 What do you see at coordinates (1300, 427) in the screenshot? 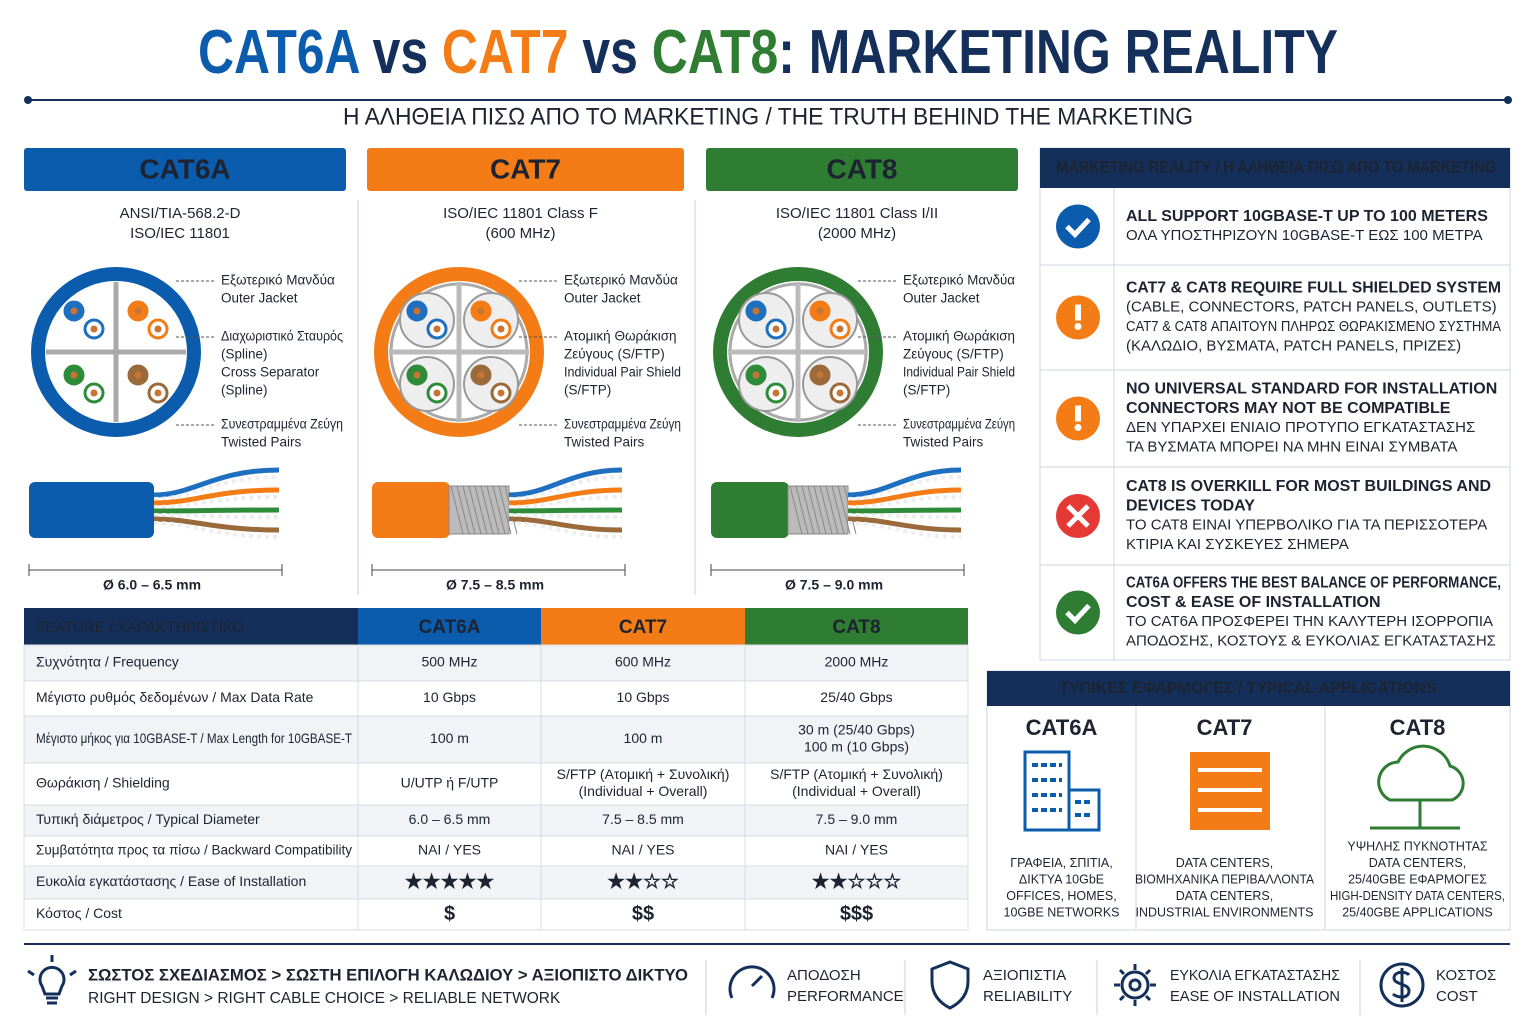
I see `item-text: ΔΕΝ ΥΠΑΡΧΕΙ ΕΝΙΑΙΟ ΠΡΟΤΥΠΟ ΕΓΚΑΤΑΣΤΑΣΗΣ` at bounding box center [1300, 427].